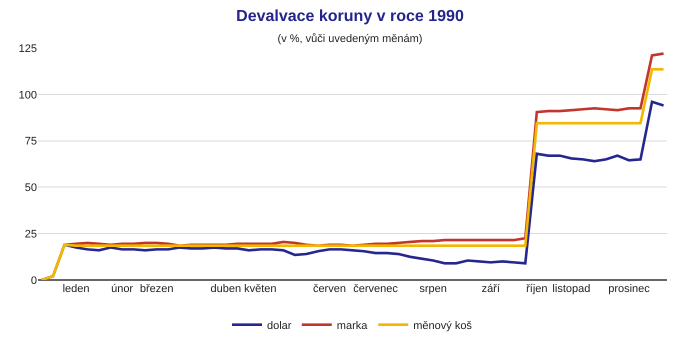 Image resolution: width=700 pixels, height=351 pixels. Describe the element at coordinates (375, 289) in the screenshot. I see `x-tick-label: červenec` at that location.